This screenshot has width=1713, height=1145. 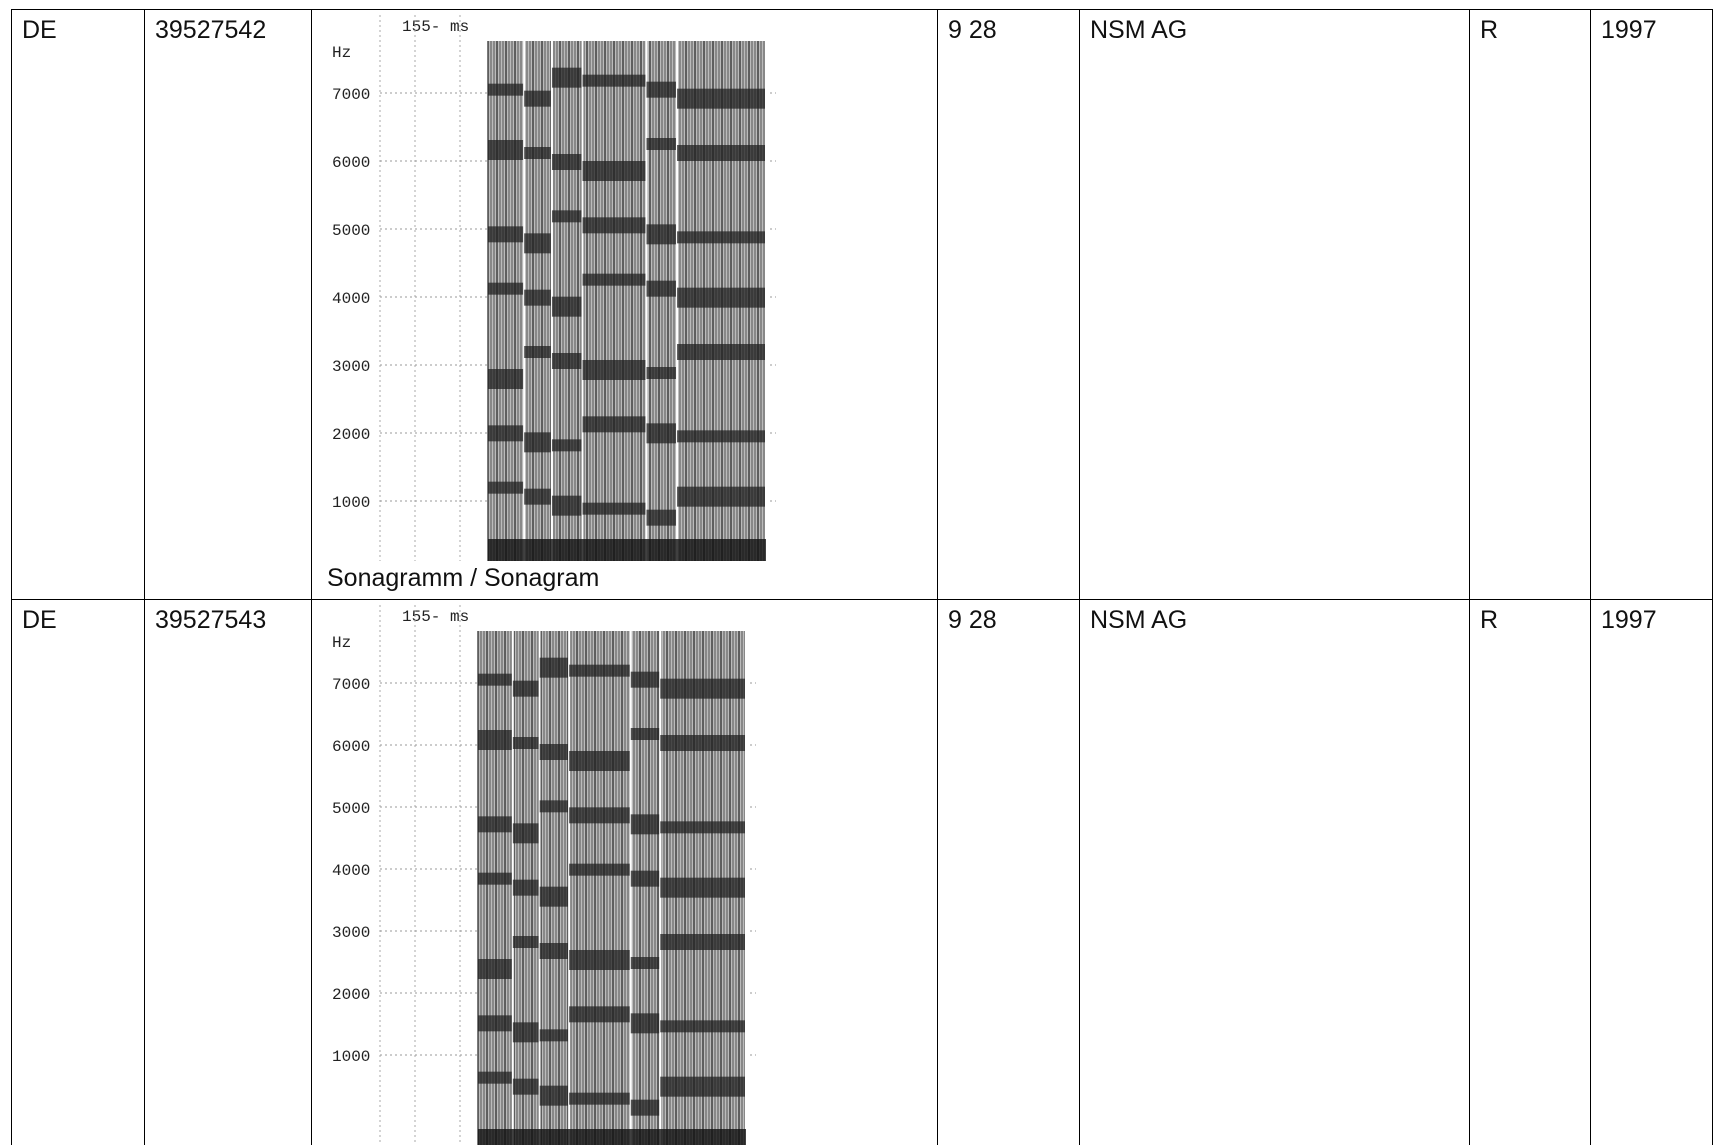 I want to click on unit-label: Hz, so click(x=341, y=643).